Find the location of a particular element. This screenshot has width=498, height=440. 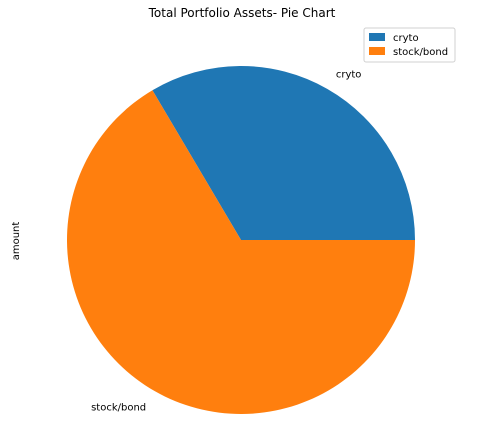

pie-label-cryto: cryto is located at coordinates (349, 75).